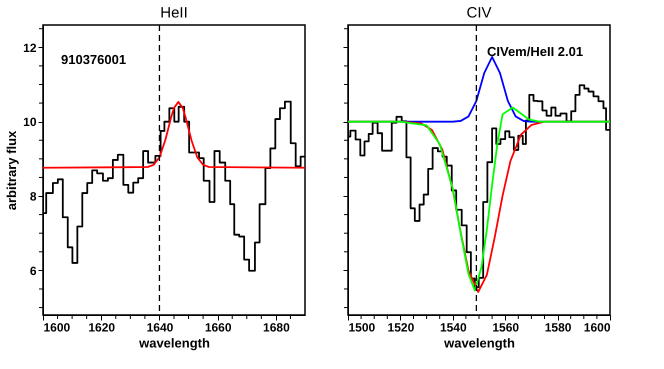  What do you see at coordinates (401, 327) in the screenshot?
I see `x-tick-label: 1520` at bounding box center [401, 327].